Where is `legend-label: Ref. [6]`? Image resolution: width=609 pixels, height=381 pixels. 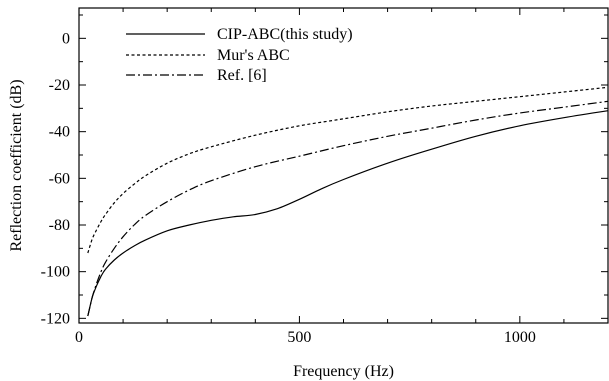
legend-label: Ref. [6] is located at coordinates (242, 75).